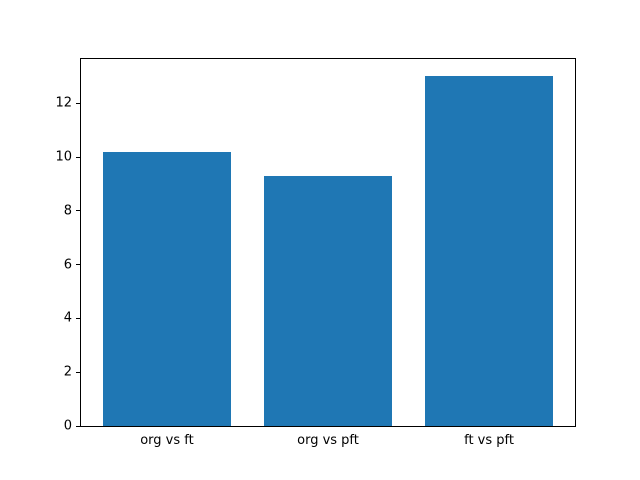 This screenshot has width=640, height=480. What do you see at coordinates (67, 372) in the screenshot?
I see `y-tick-label: 2` at bounding box center [67, 372].